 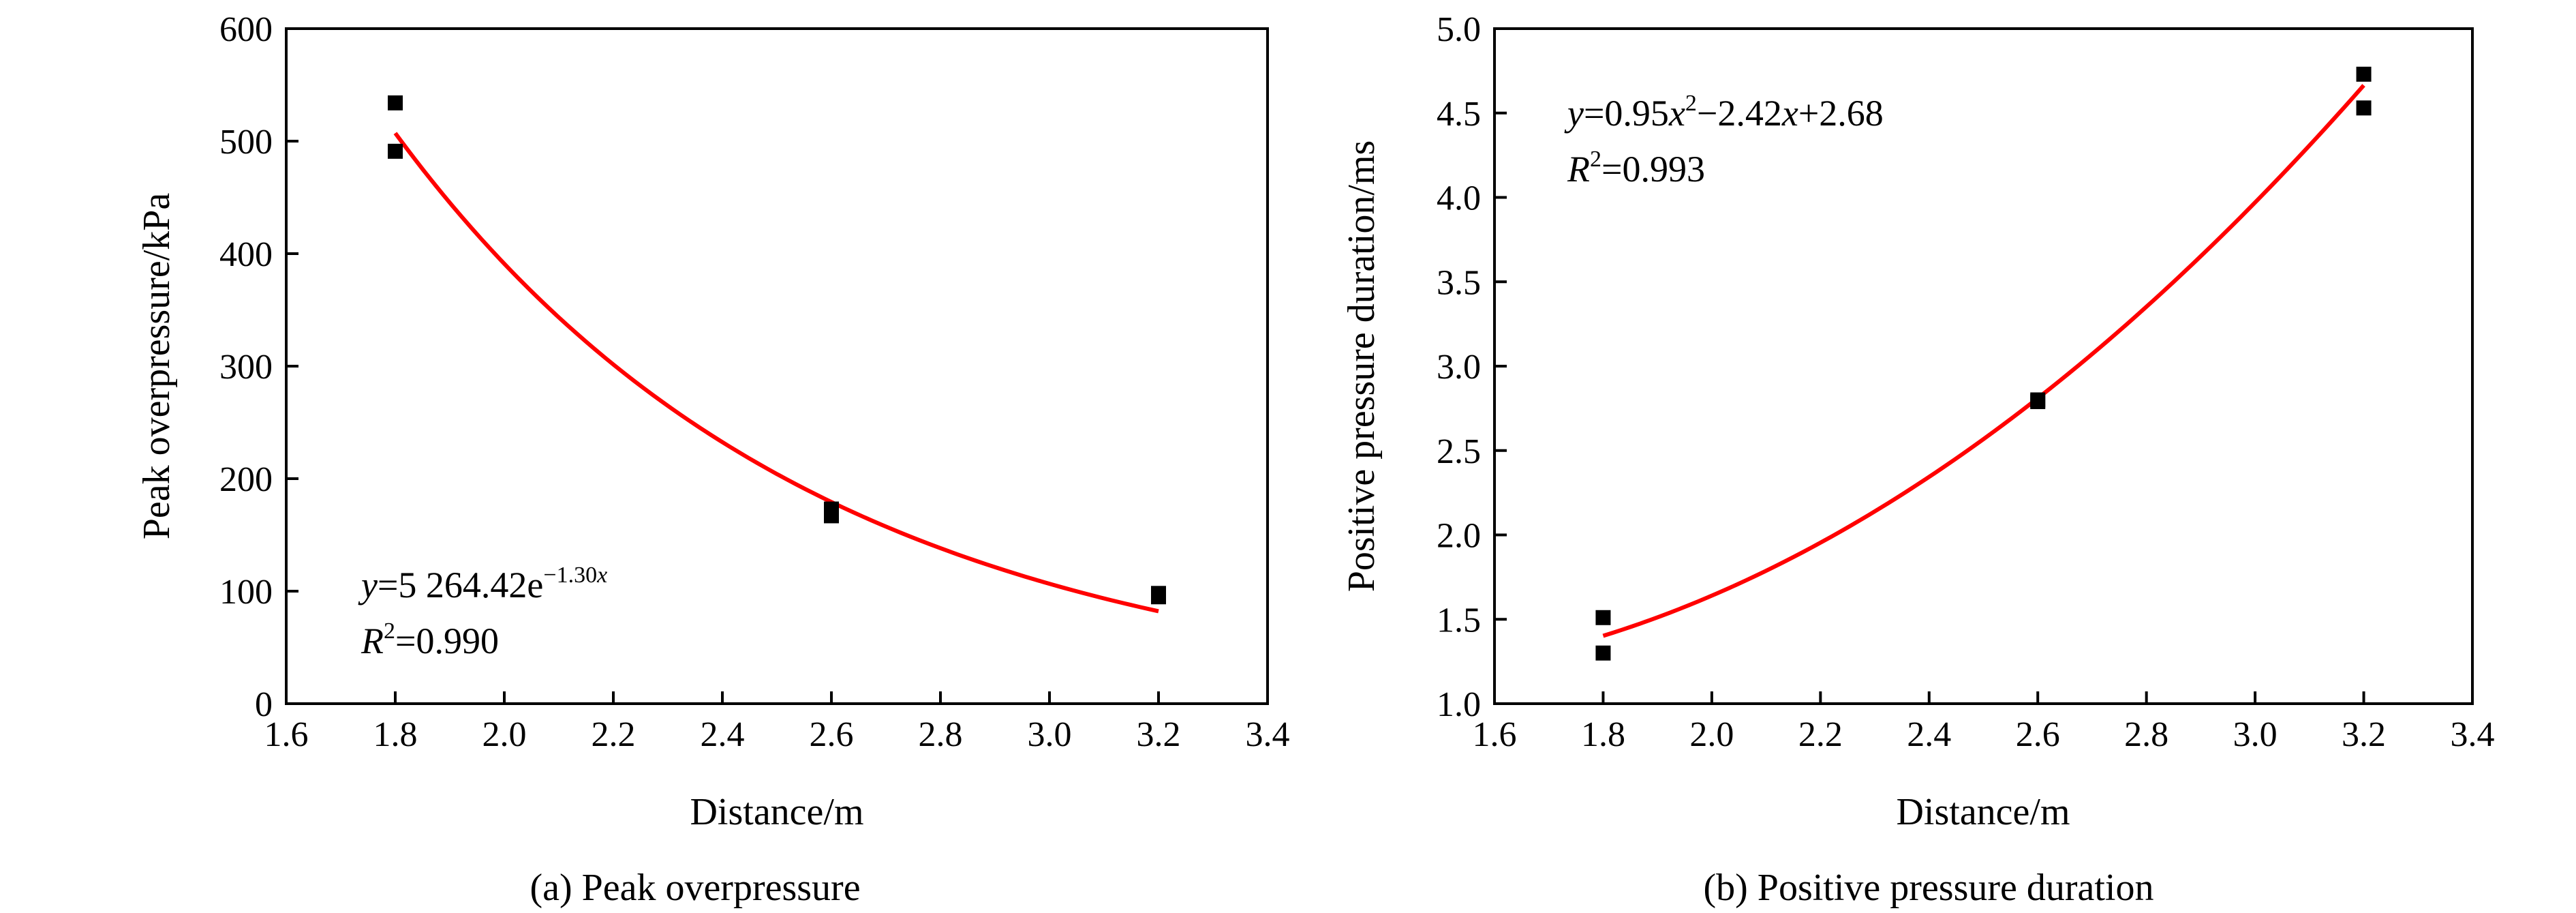 I want to click on y-tick-label: 300, so click(x=246, y=367).